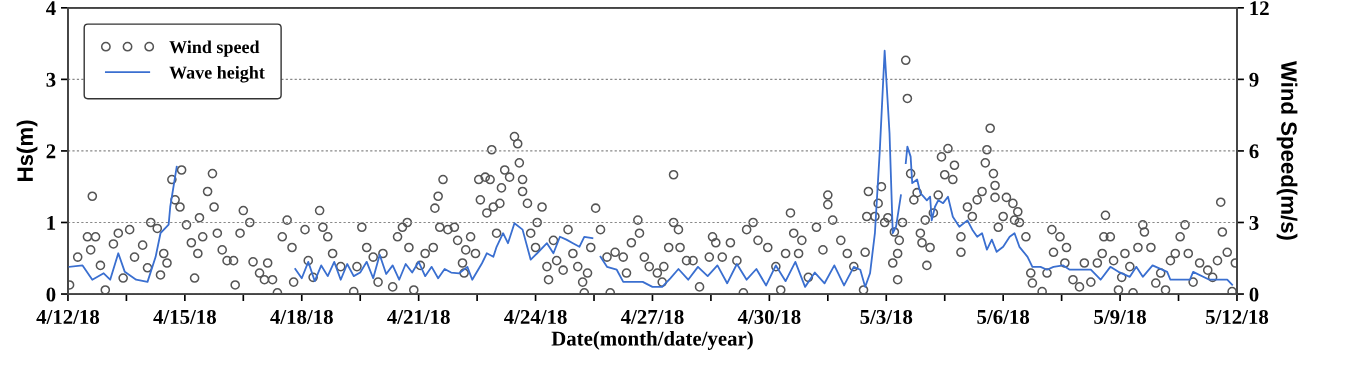  What do you see at coordinates (51, 151) in the screenshot?
I see `y-tick-label: 2` at bounding box center [51, 151].